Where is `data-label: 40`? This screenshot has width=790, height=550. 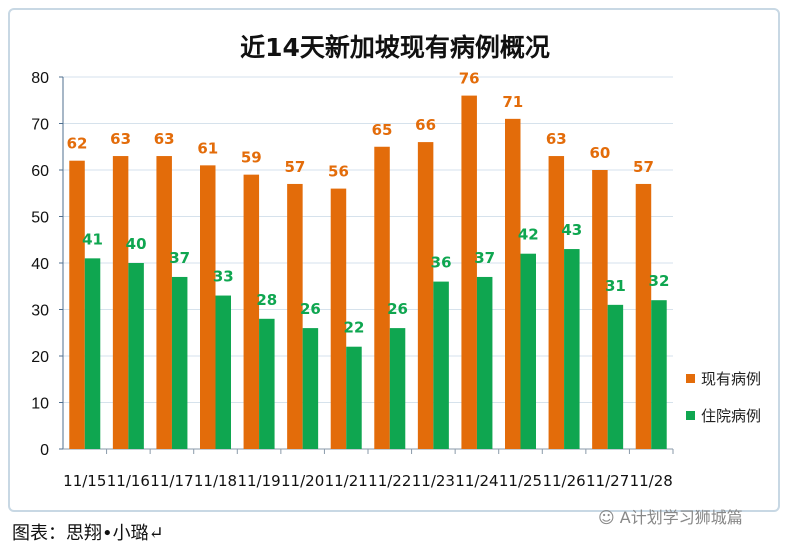
data-label: 40 is located at coordinates (136, 244).